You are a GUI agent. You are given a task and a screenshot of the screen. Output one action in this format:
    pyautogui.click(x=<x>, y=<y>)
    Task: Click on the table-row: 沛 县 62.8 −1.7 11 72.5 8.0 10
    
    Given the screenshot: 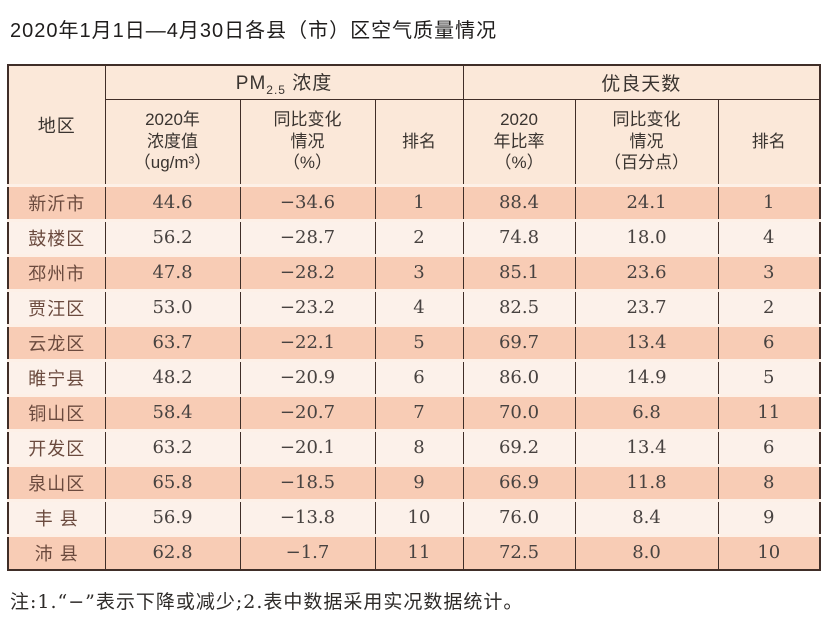 What is the action you would take?
    pyautogui.click(x=414, y=551)
    